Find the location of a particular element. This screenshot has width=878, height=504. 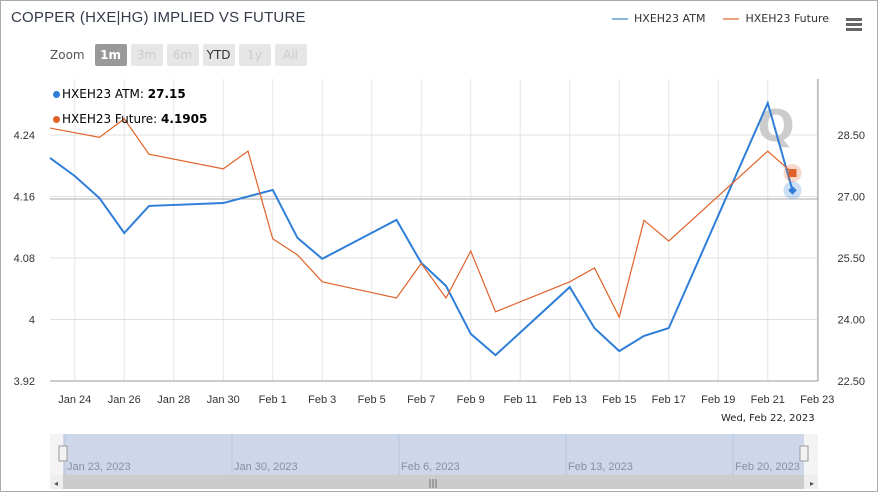

right-y-tick-label: 24.00 is located at coordinates (851, 321).